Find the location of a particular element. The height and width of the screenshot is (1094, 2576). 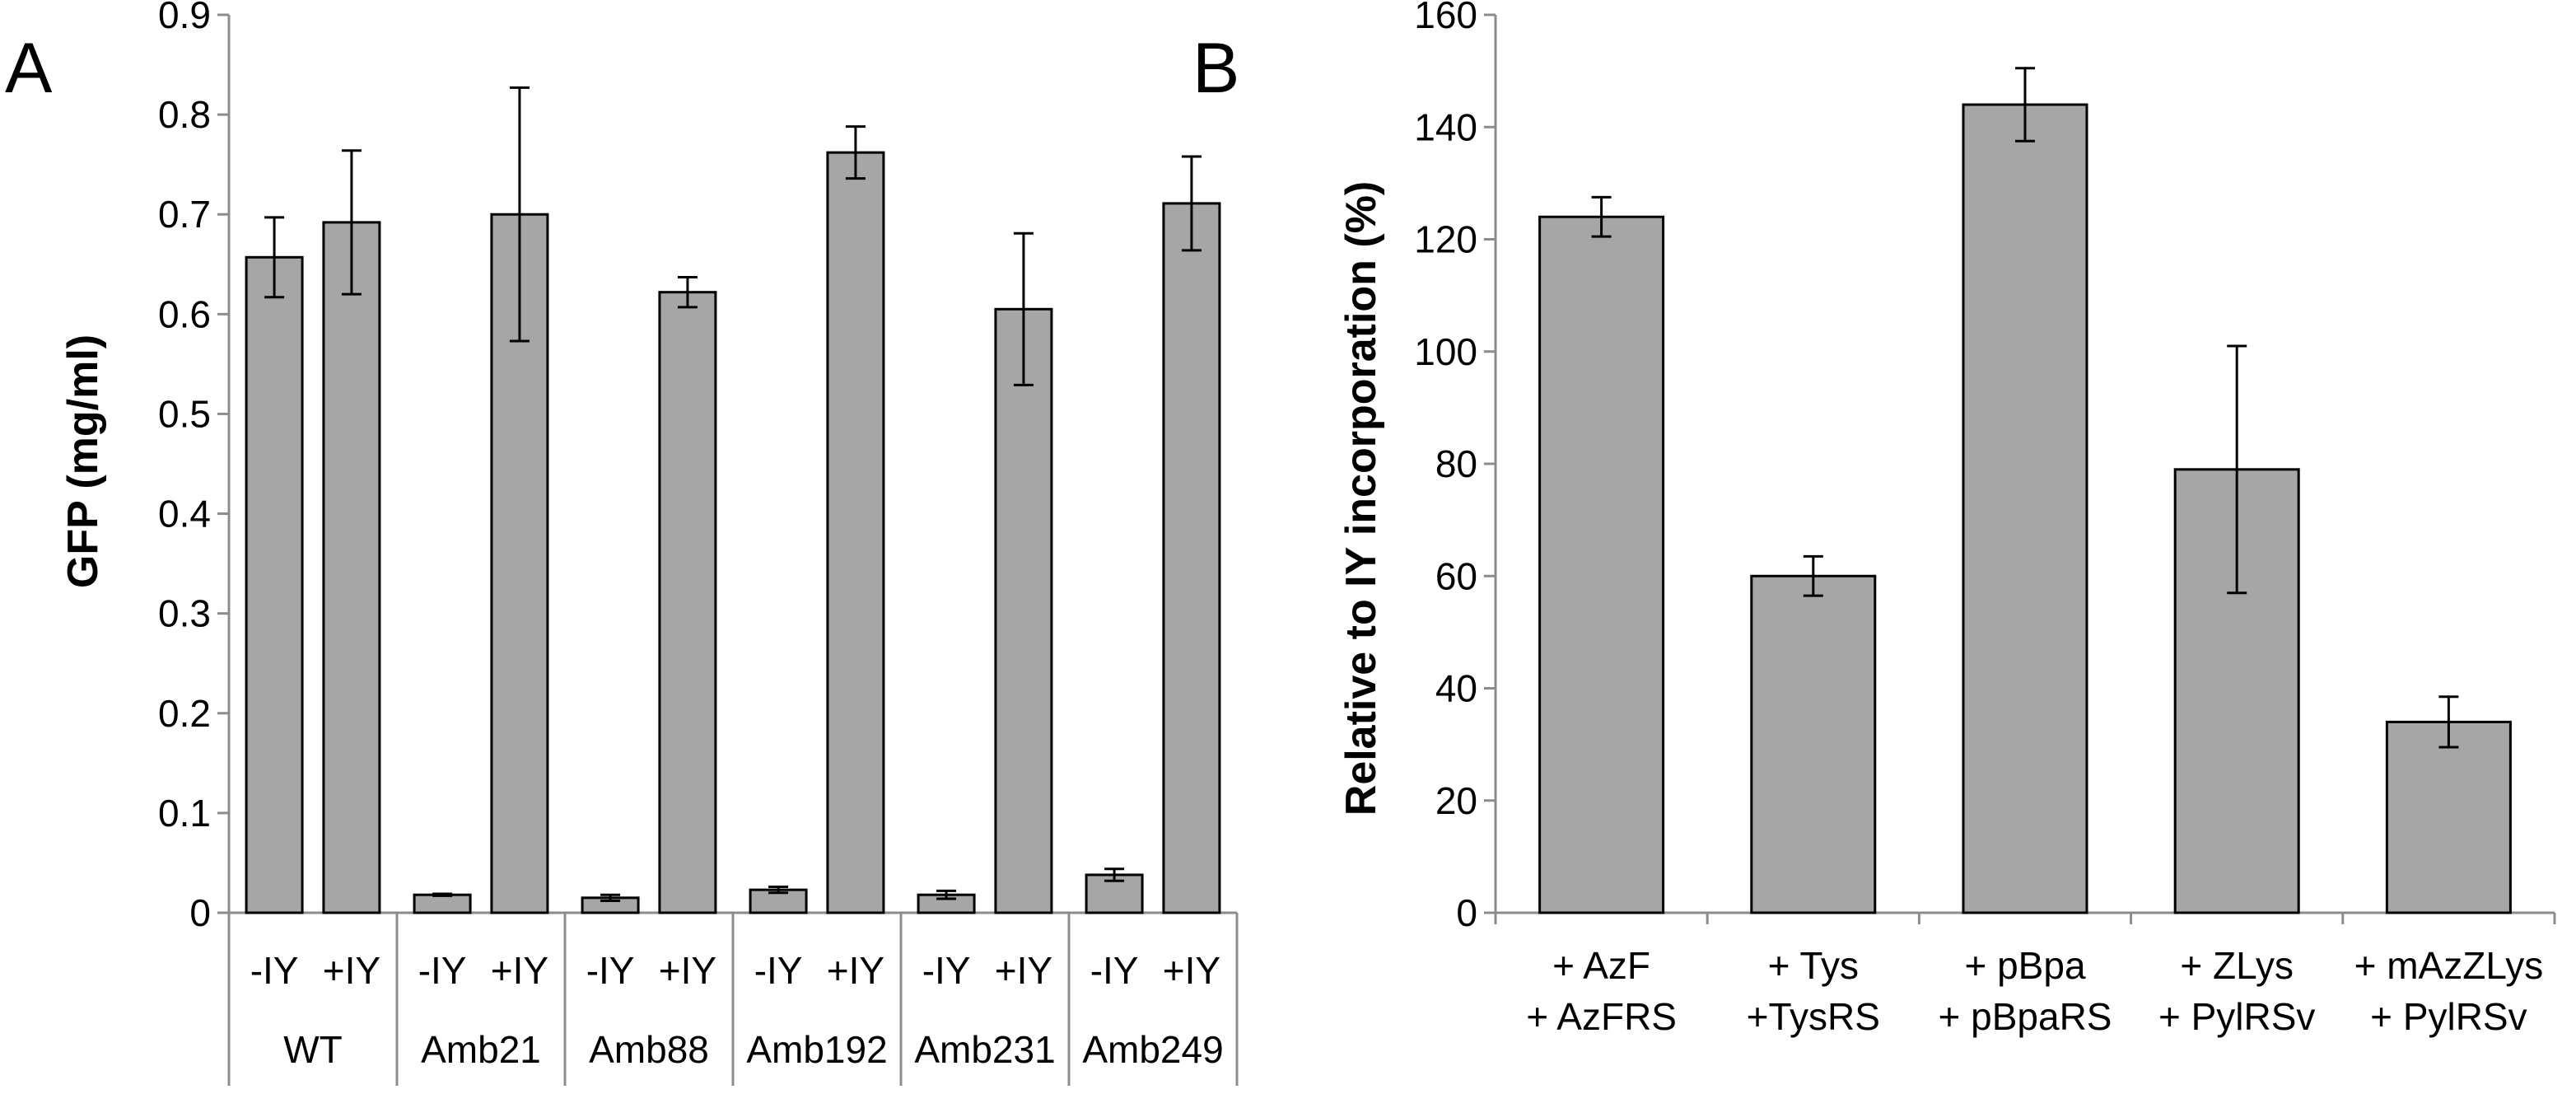

x-category-label: + ZLys is located at coordinates (2237, 965).